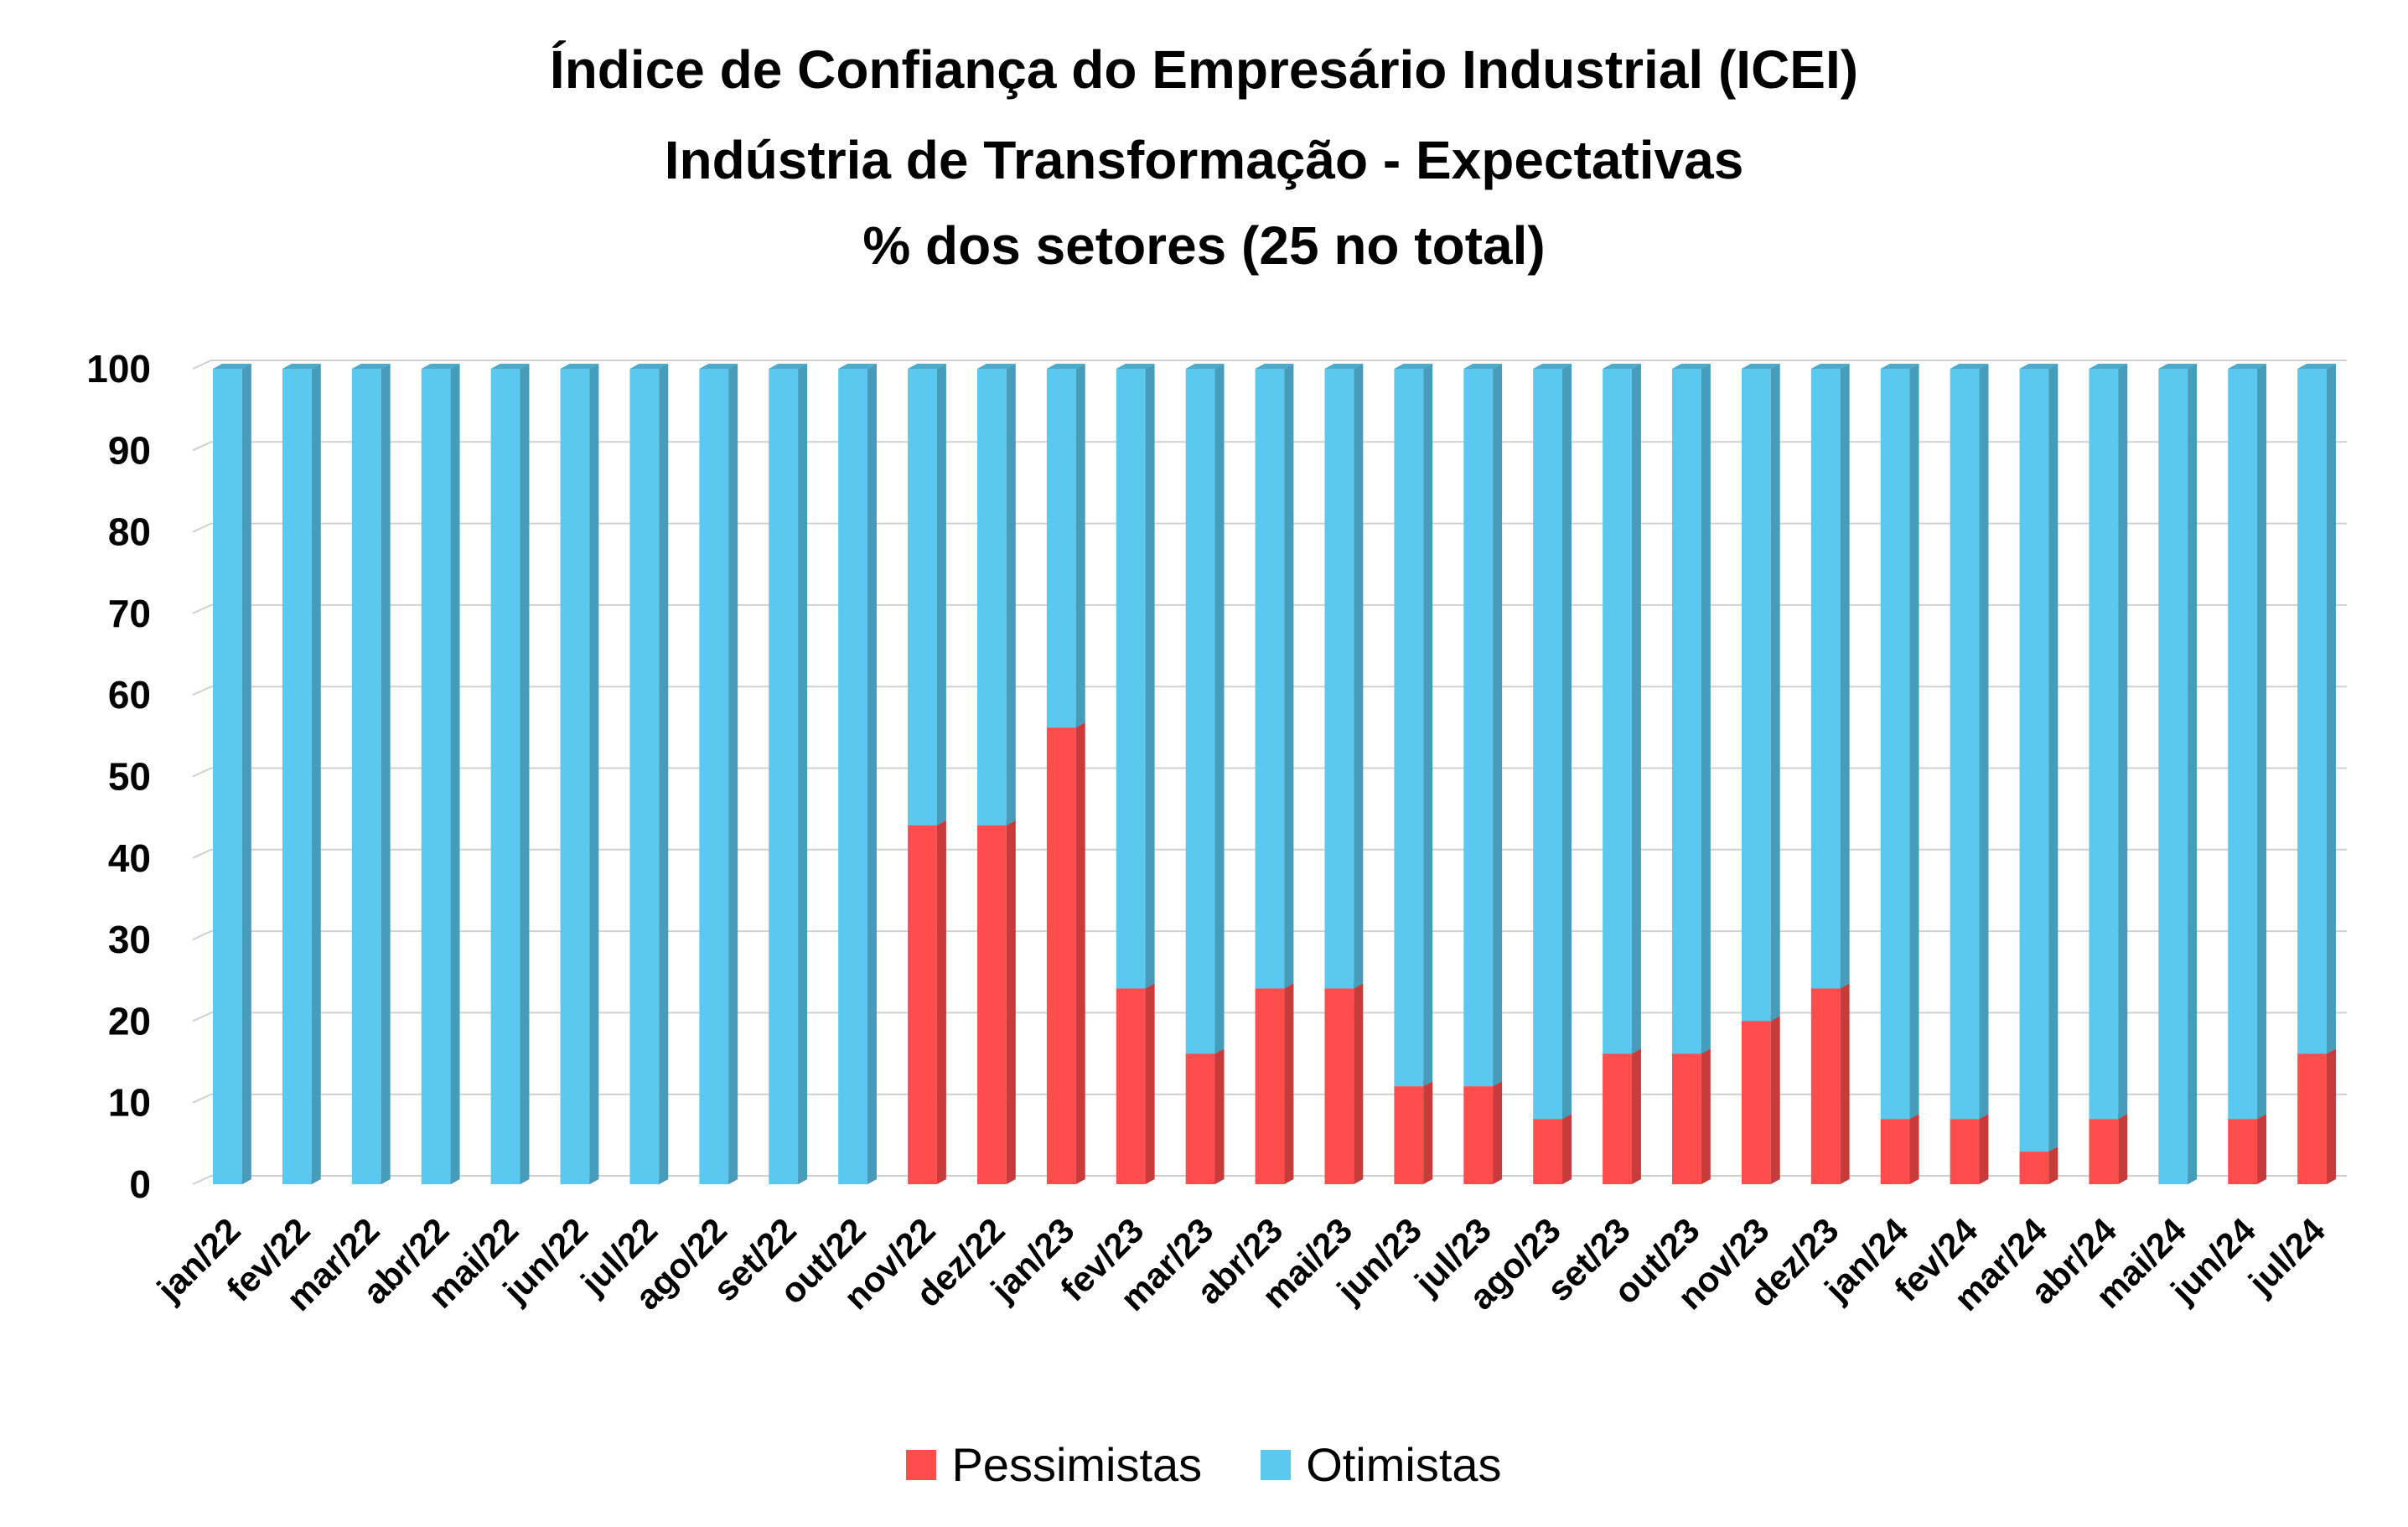 The height and width of the screenshot is (1527, 2408). I want to click on y-tick-label: 50, so click(129, 777).